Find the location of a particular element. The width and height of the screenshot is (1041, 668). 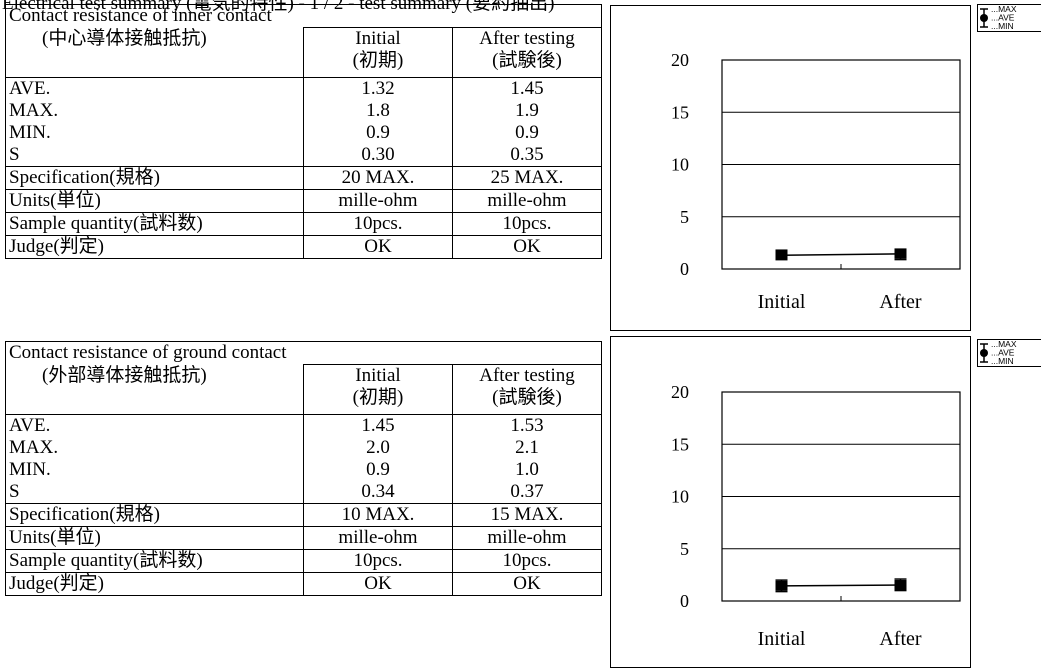

cell-after: 0.35 is located at coordinates (527, 155).